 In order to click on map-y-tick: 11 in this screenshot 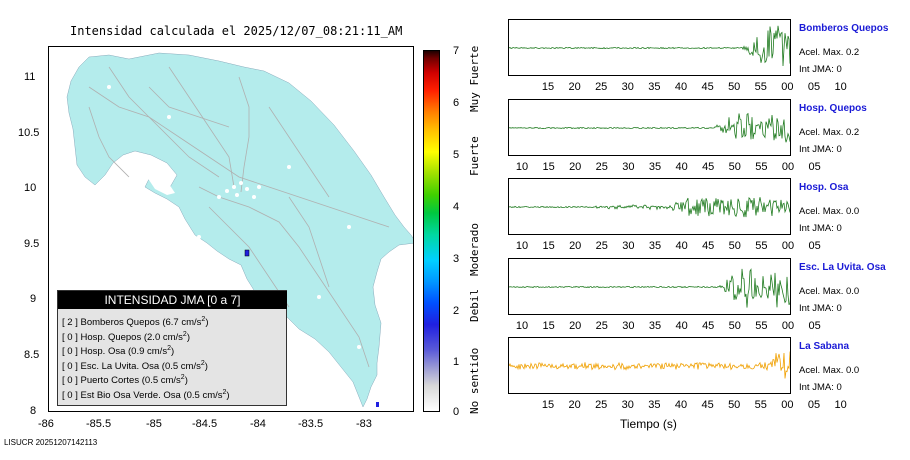, I will do `click(30, 77)`.